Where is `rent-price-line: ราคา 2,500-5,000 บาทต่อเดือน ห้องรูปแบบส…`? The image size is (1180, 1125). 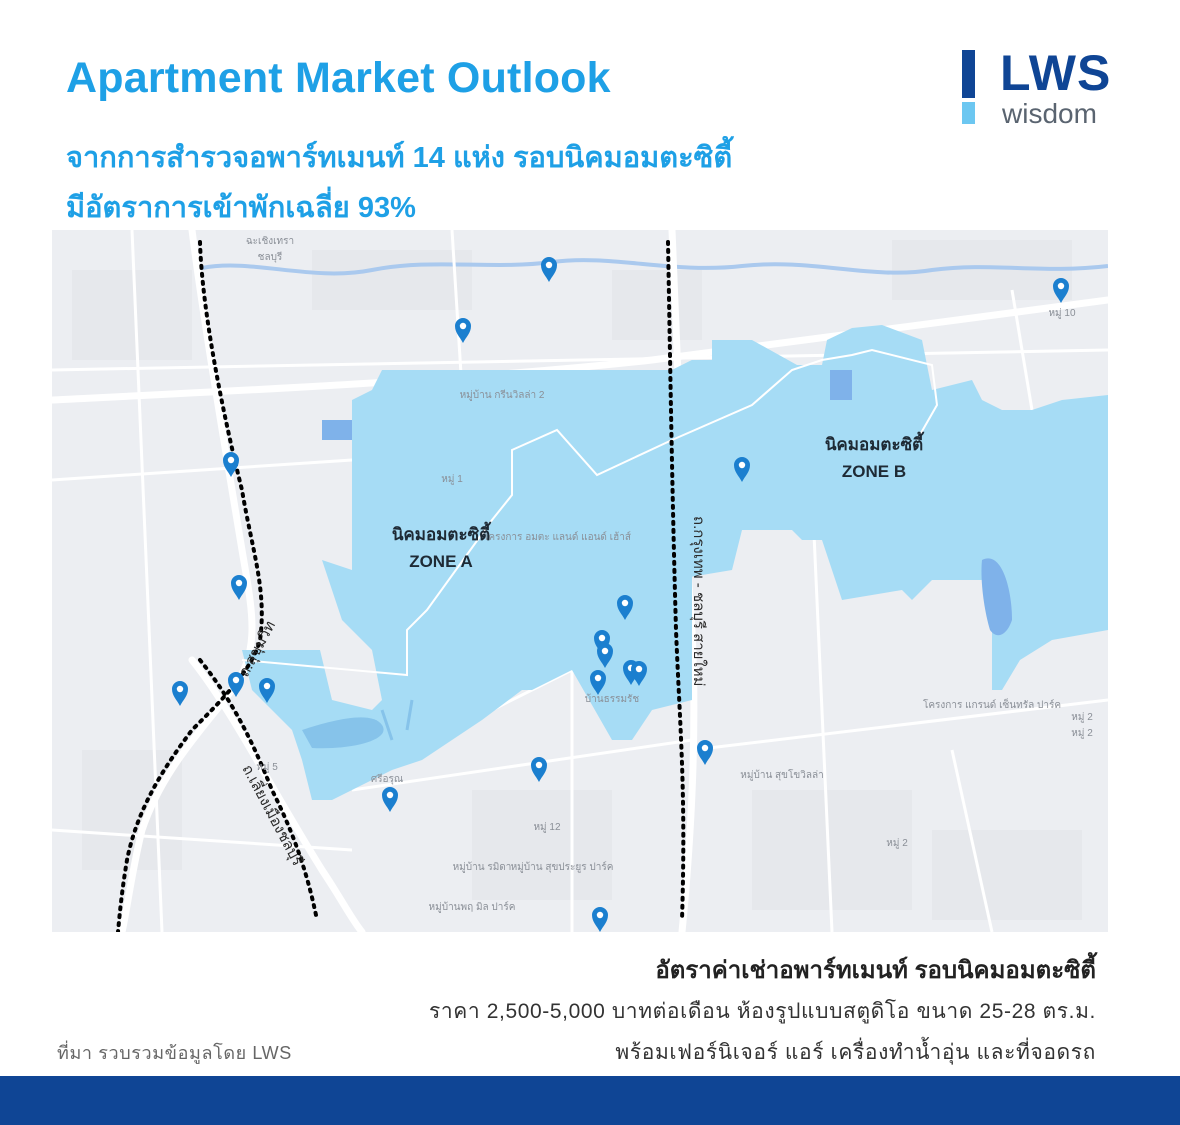 rent-price-line: ราคา 2,500-5,000 บาทต่อเดือน ห้องรูปแบบส… is located at coordinates (762, 1011).